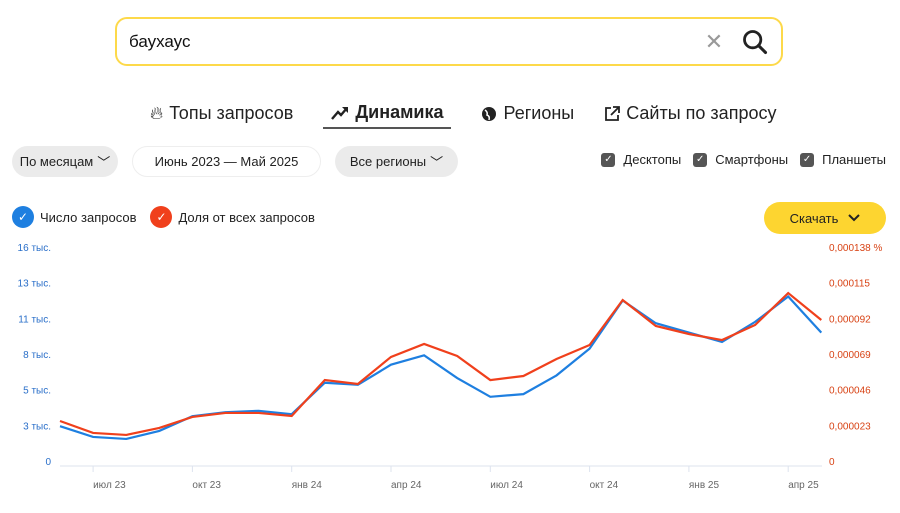 This screenshot has width=900, height=513. I want to click on device-filters: ✓ Десктопы ✓ Смартфоны ✓ Планшеты, so click(743, 159).